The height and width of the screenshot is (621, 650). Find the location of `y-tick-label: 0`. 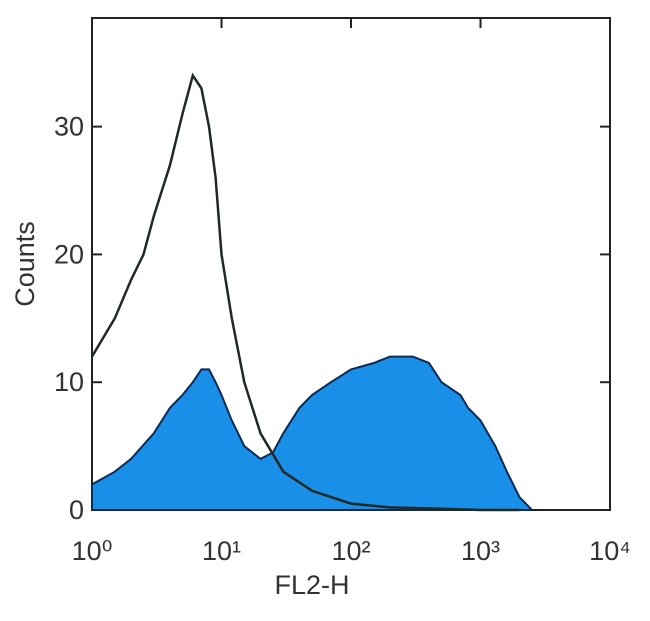

y-tick-label: 0 is located at coordinates (76, 510).